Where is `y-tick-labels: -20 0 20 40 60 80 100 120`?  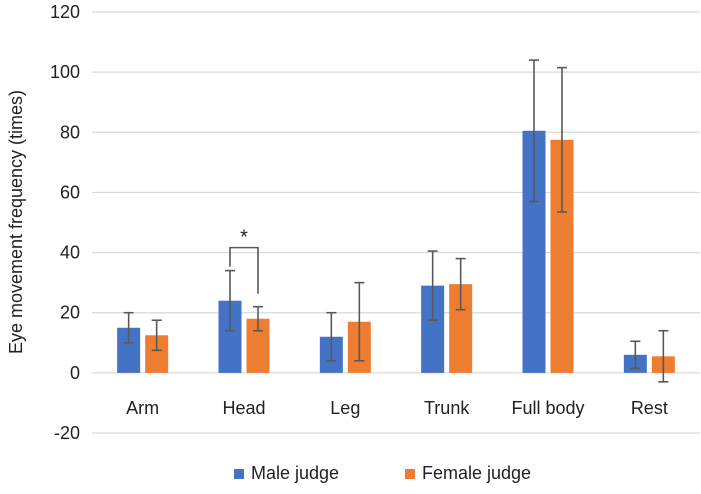
y-tick-labels: -20 0 20 40 60 80 100 120 is located at coordinates (65, 222).